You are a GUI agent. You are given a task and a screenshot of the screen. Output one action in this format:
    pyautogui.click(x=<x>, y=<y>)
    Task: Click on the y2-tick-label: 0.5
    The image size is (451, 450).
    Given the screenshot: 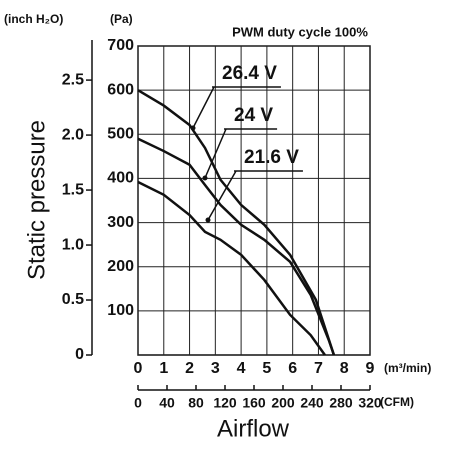 What is the action you would take?
    pyautogui.click(x=73, y=299)
    